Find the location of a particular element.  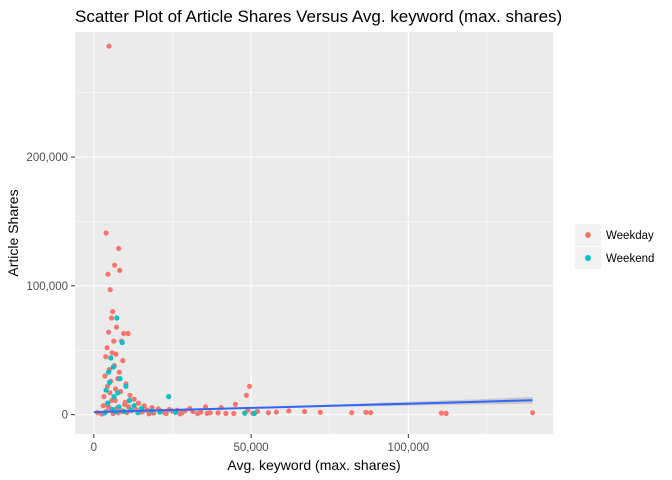

y-axis-ticks: 0 100,000 200,000 is located at coordinates (50, 287).